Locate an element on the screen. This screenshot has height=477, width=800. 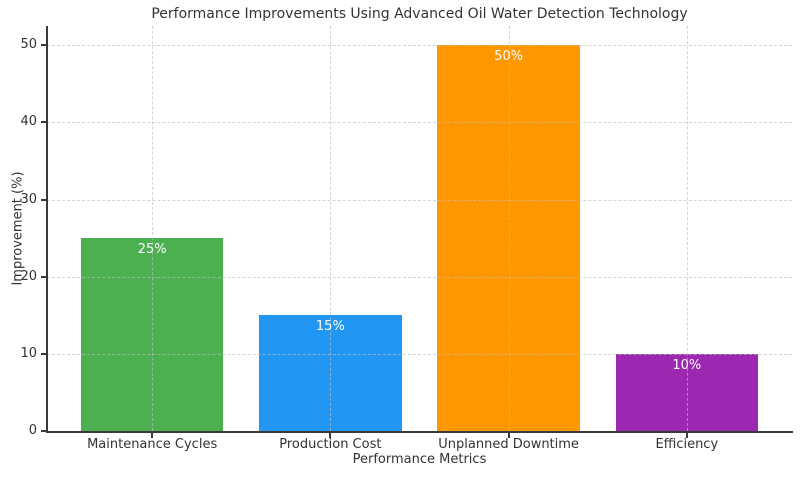
y-tick-label: 30 is located at coordinates (28, 199).